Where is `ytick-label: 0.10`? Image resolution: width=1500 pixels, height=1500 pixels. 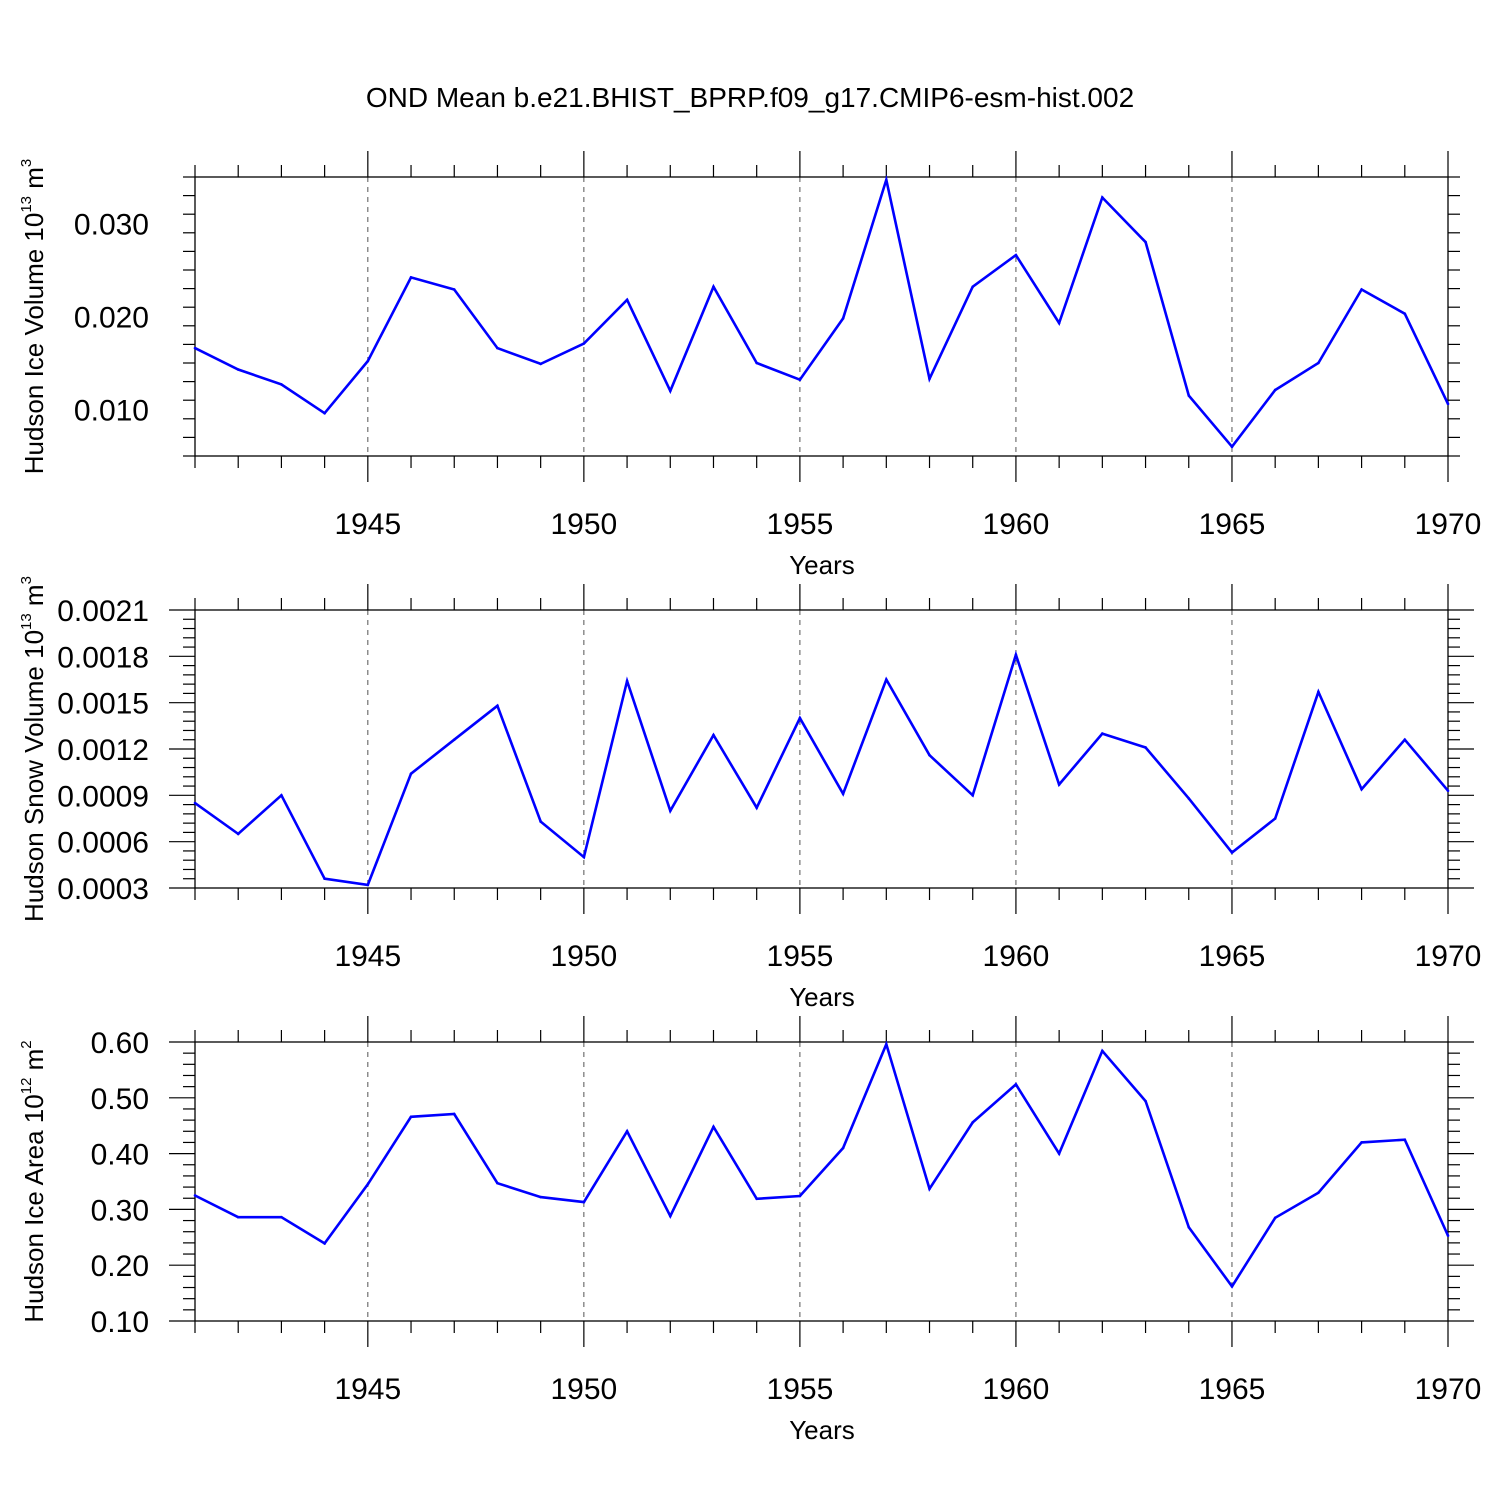 ytick-label: 0.10 is located at coordinates (120, 1322).